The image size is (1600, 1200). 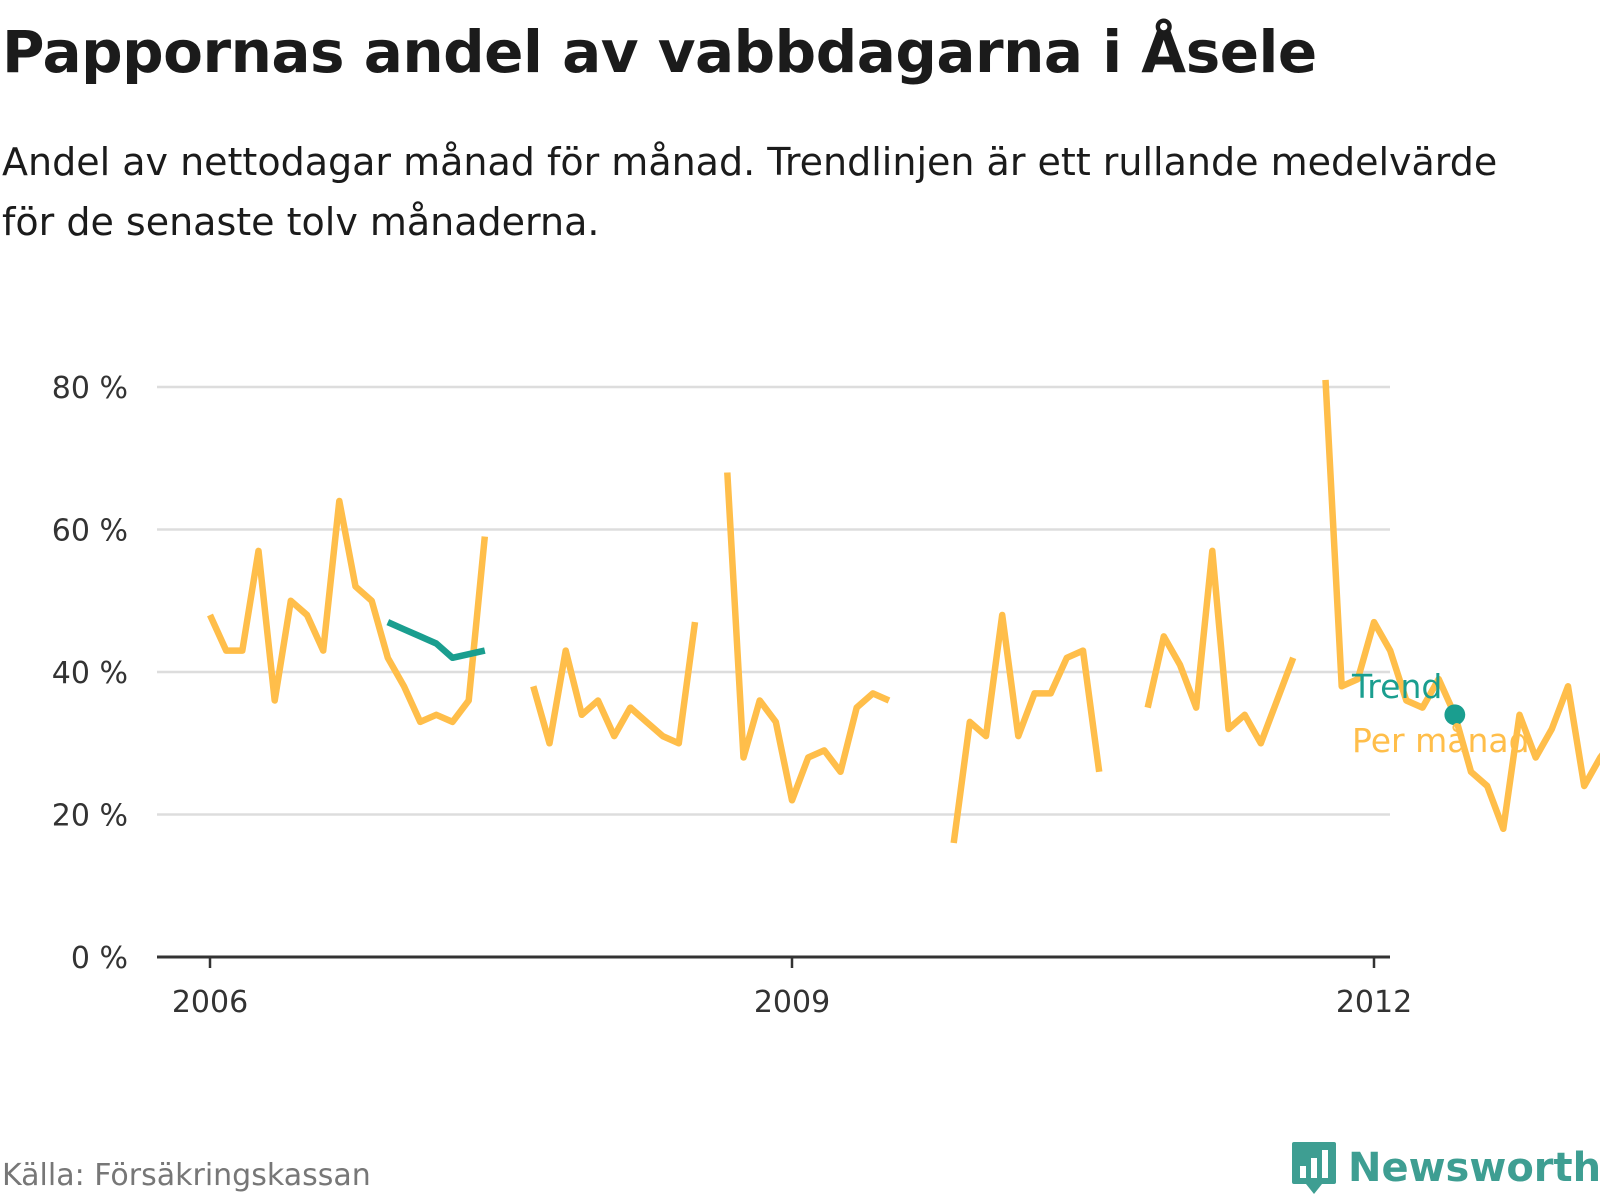 What do you see at coordinates (1455, 715) in the screenshot?
I see `trend-series-point` at bounding box center [1455, 715].